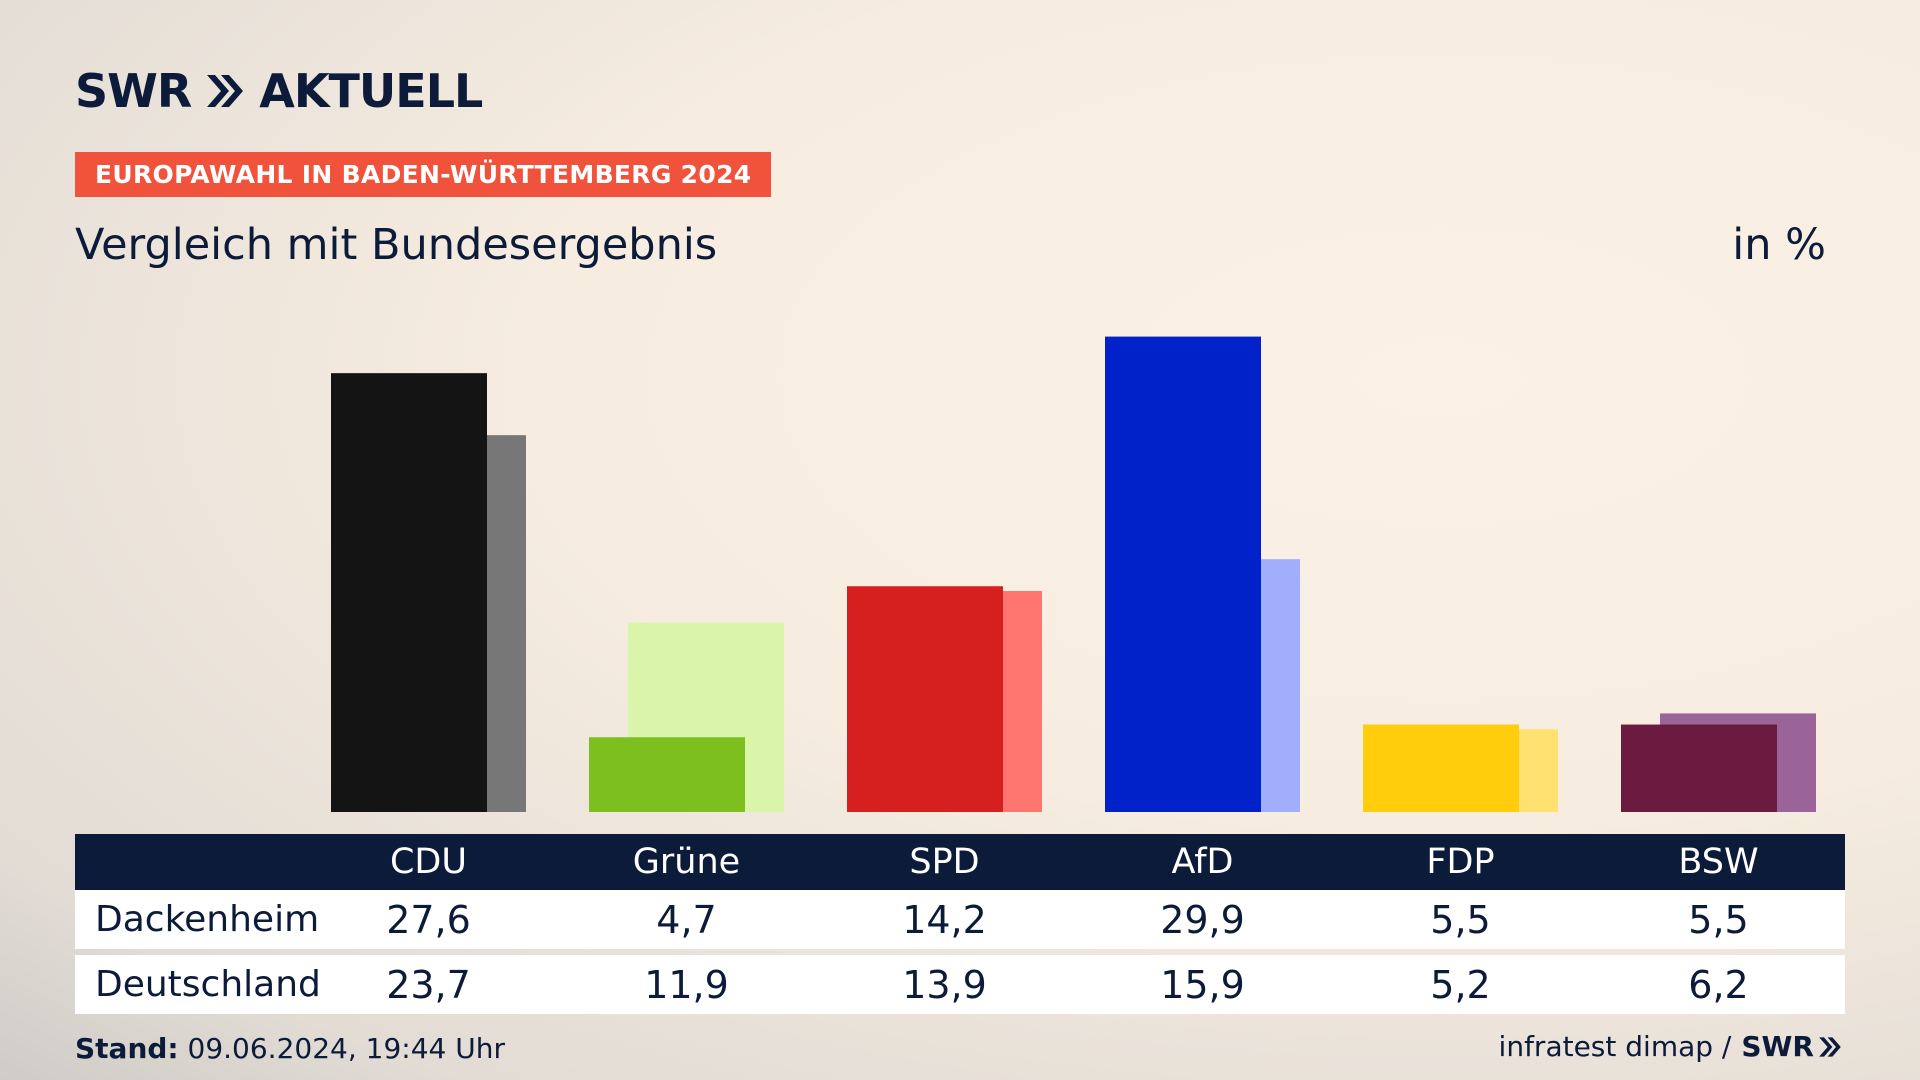 This screenshot has height=1080, width=1920. Describe the element at coordinates (686, 984) in the screenshot. I see `table-cell-grüne: 11,9` at that location.